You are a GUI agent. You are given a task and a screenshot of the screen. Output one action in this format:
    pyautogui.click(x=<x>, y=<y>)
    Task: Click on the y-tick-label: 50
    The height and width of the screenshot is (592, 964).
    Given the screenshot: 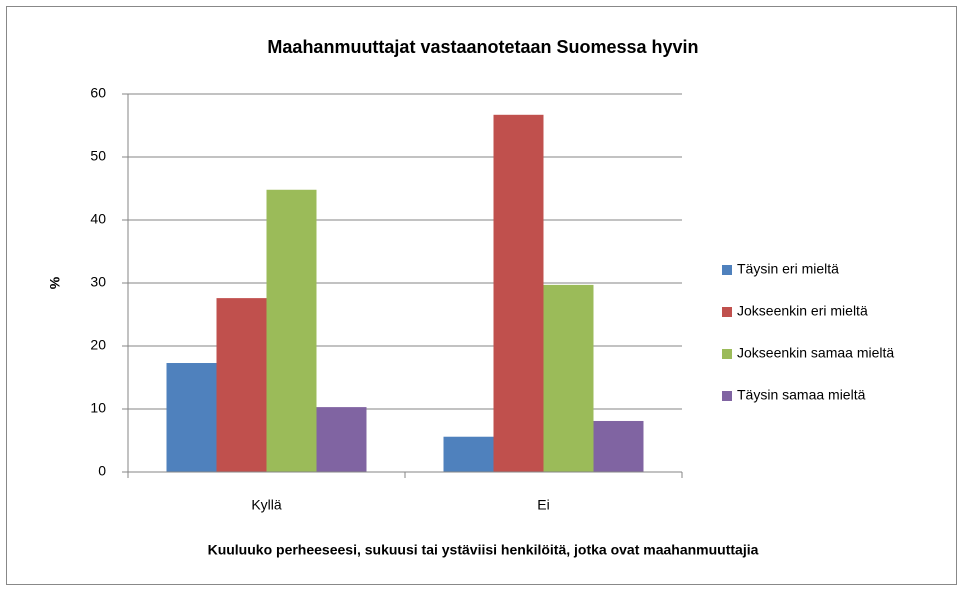 What is the action you would take?
    pyautogui.click(x=98, y=156)
    